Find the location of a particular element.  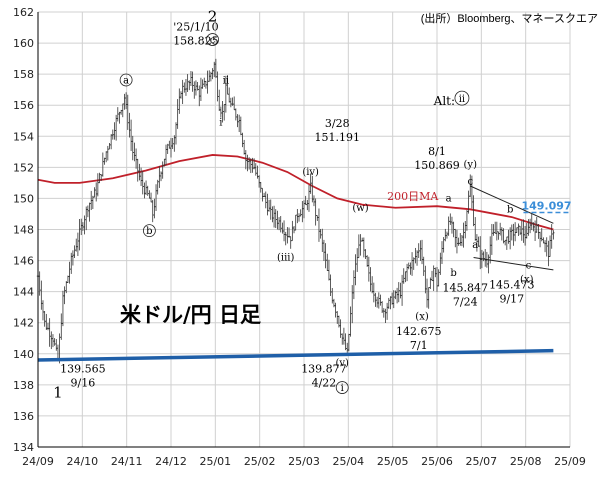

wave-label: ii is located at coordinates (226, 80).